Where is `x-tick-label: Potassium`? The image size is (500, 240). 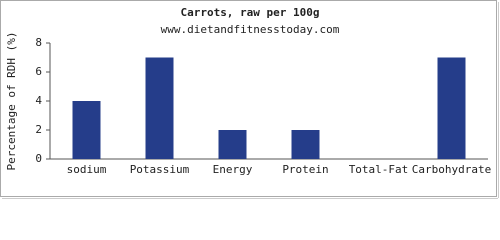
x-tick-label: Potassium is located at coordinates (160, 169).